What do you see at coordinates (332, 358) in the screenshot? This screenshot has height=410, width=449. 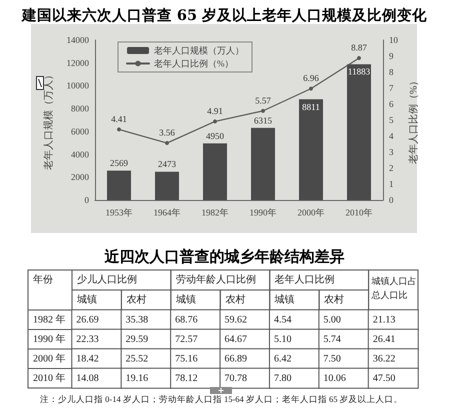 I see `data-label: 7.50` at bounding box center [332, 358].